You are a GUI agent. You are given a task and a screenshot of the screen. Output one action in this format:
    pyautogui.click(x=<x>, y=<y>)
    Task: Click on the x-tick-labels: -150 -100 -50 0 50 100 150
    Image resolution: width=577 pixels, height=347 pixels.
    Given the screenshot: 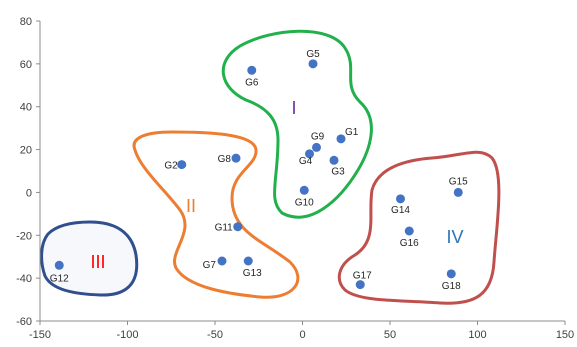 What is the action you would take?
    pyautogui.click(x=301, y=331)
    